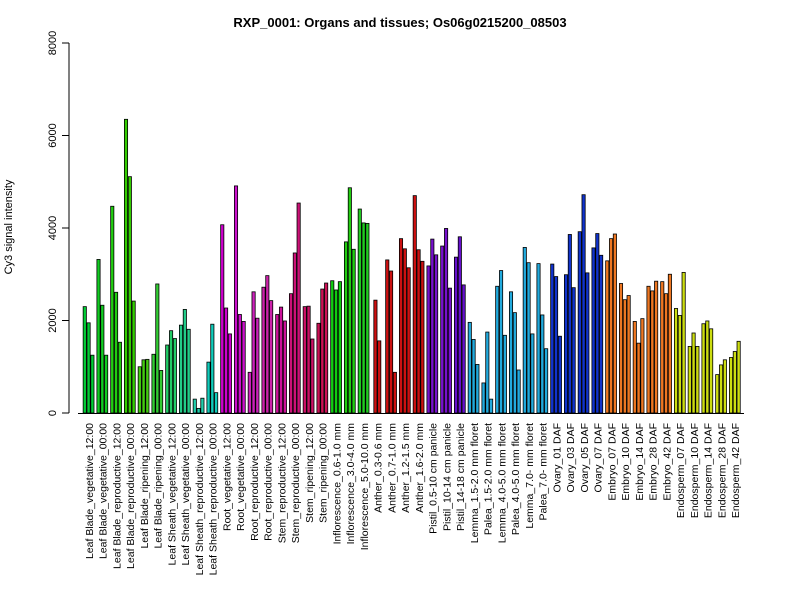 The image size is (800, 600). I want to click on category-label: Leaf Sheath_reproductive_12:00, so click(200, 499).